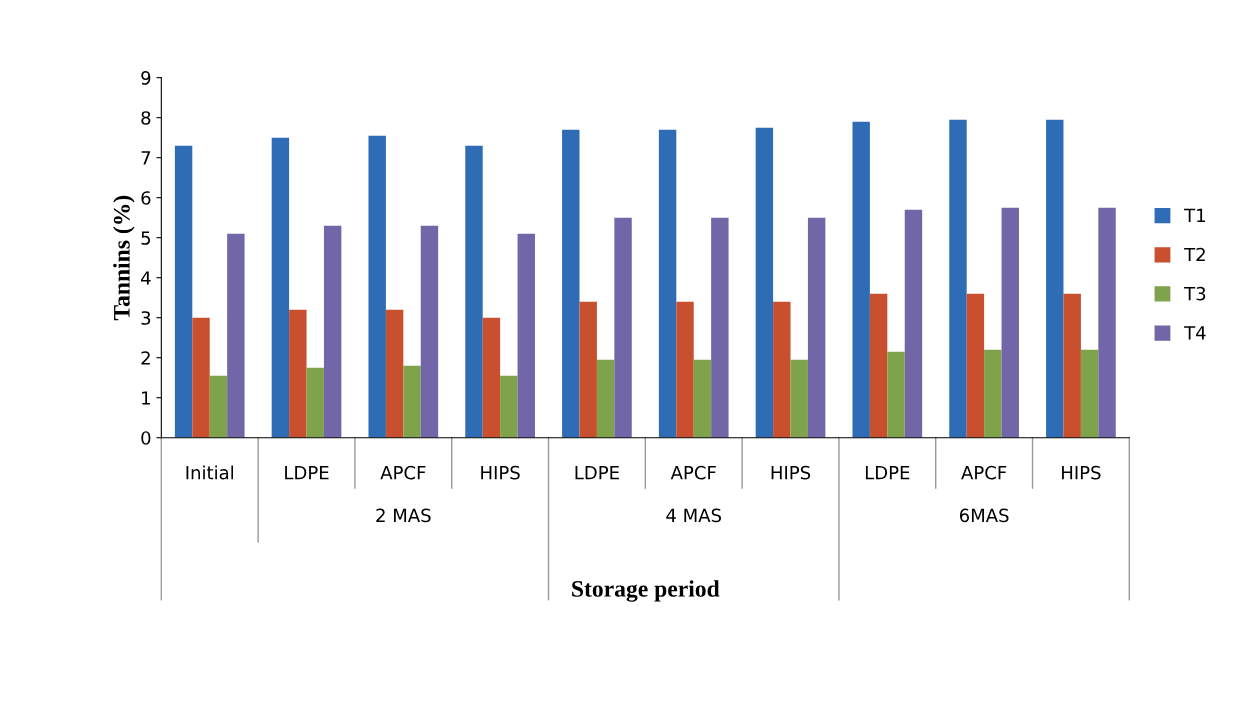 The width and height of the screenshot is (1241, 706). What do you see at coordinates (146, 278) in the screenshot?
I see `y-tick-label: 4` at bounding box center [146, 278].